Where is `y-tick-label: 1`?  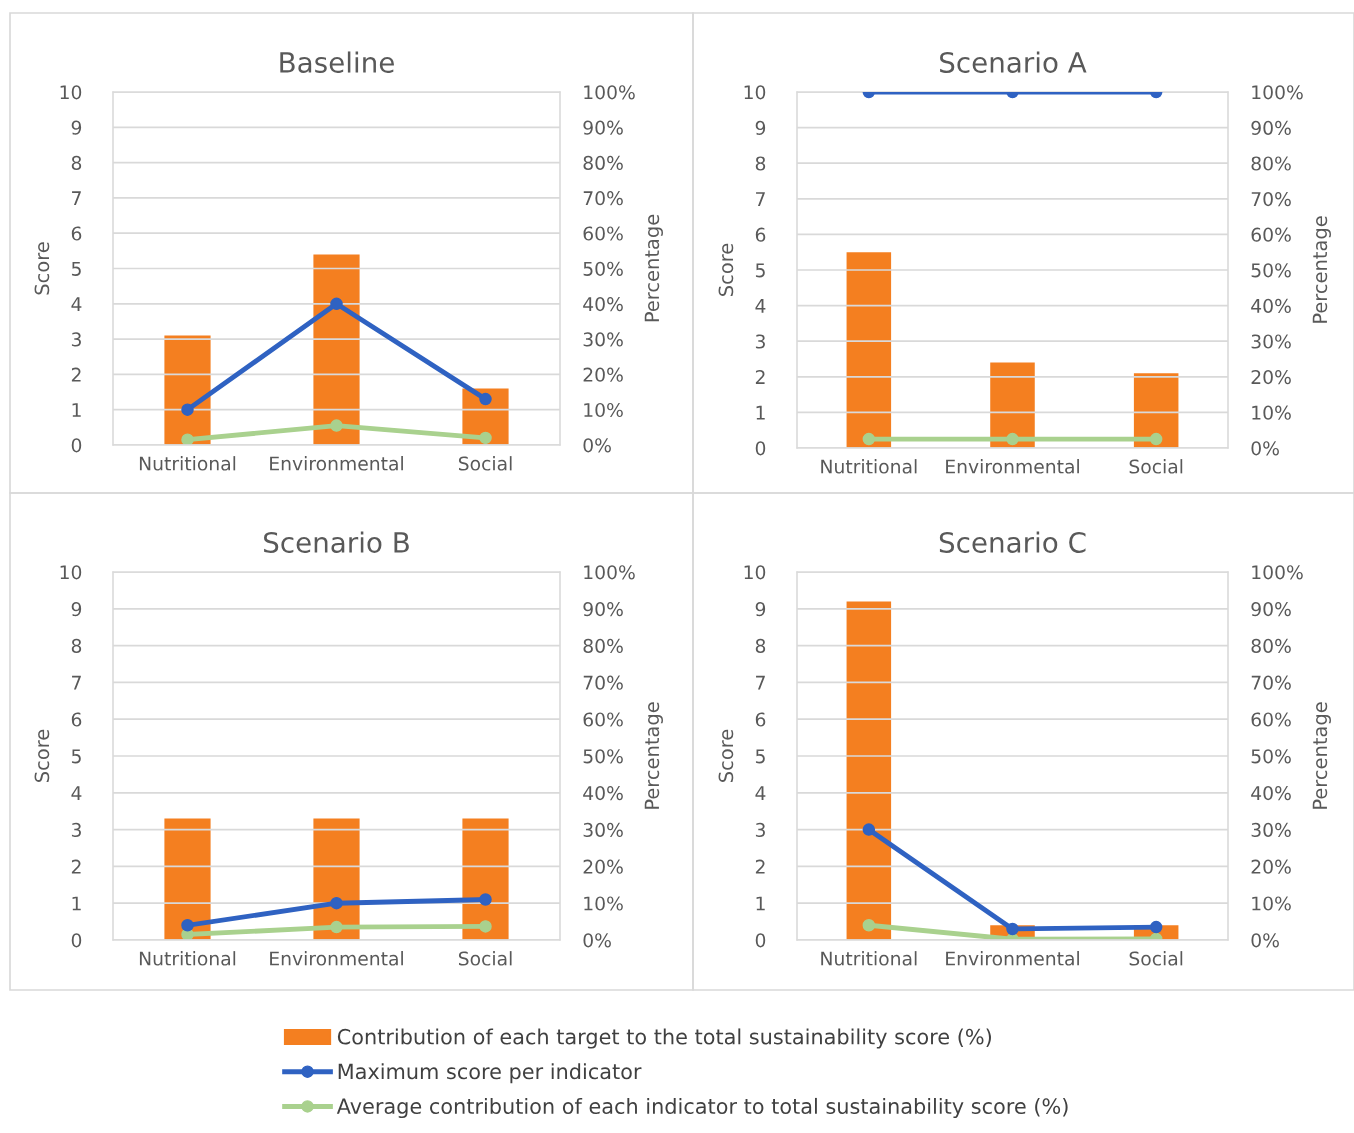 y-tick-label: 1 is located at coordinates (760, 903).